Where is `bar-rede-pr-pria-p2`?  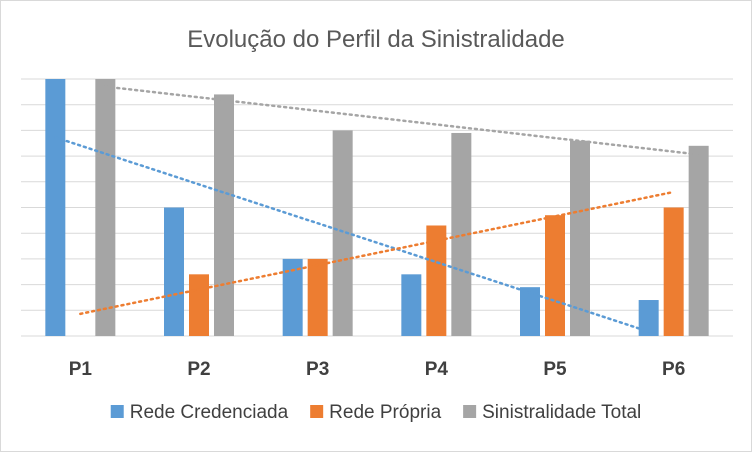 bar-rede-pr-pria-p2 is located at coordinates (199, 305).